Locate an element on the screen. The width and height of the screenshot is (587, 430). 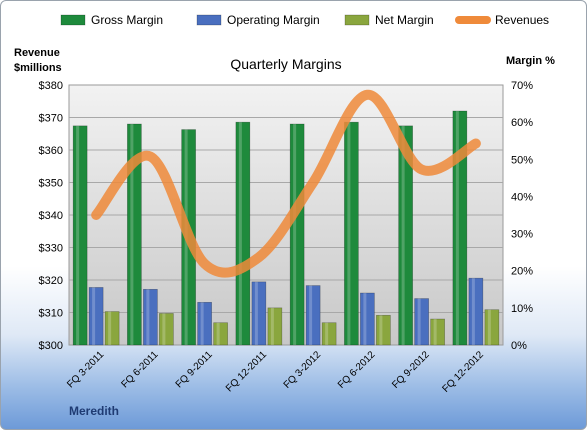
right-tick-label: 20% is located at coordinates (522, 272).